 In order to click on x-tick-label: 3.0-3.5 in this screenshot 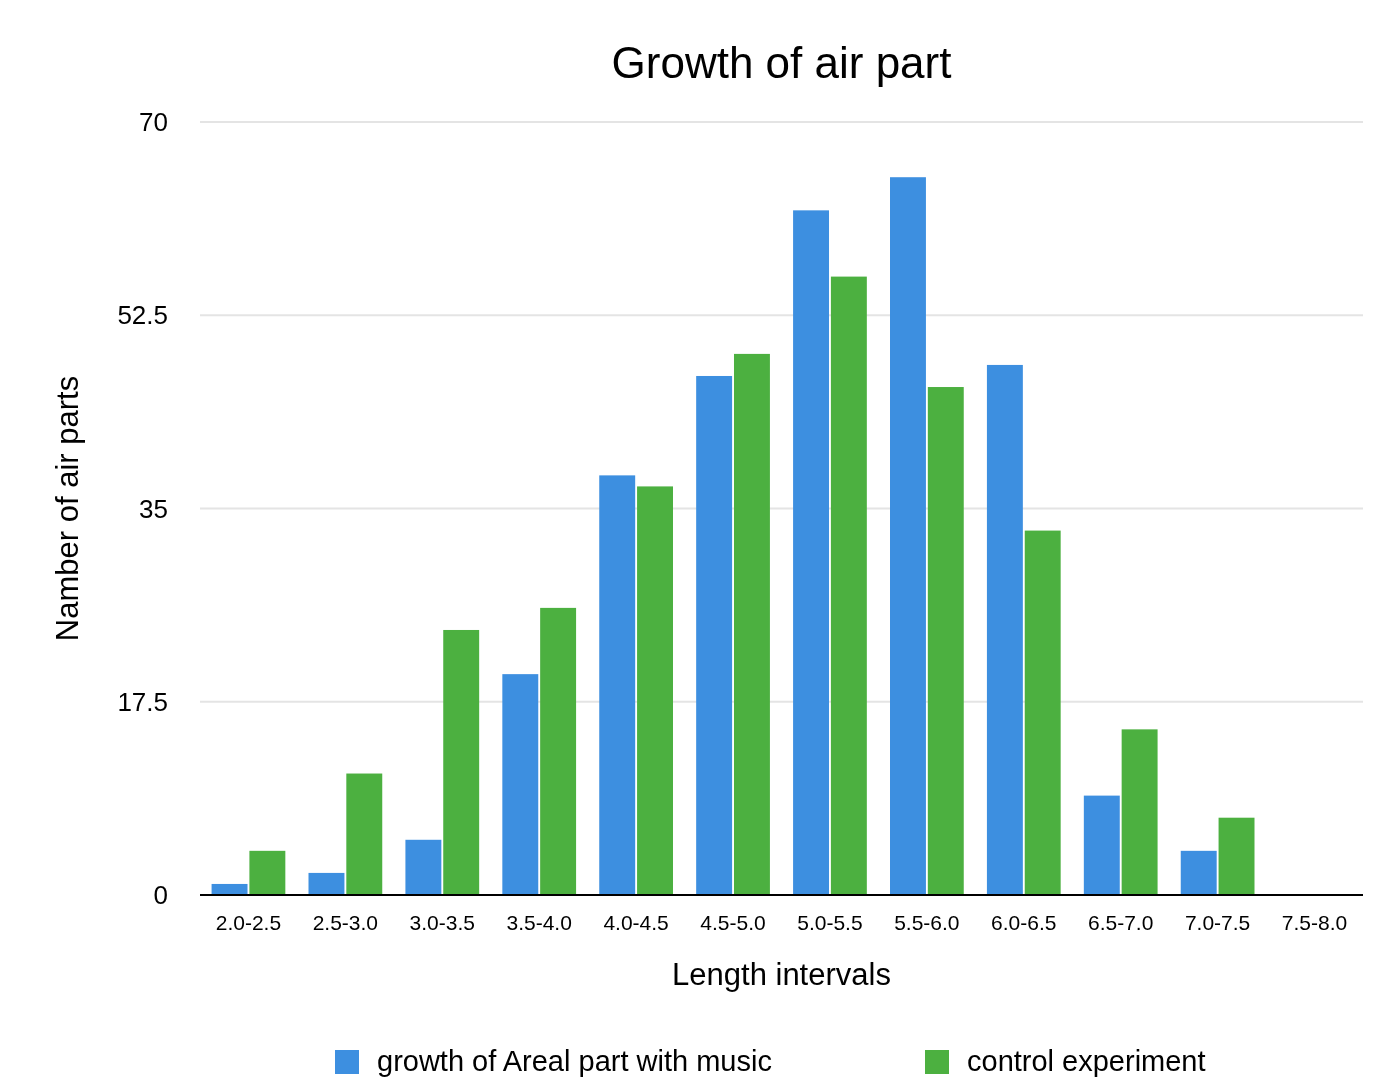, I will do `click(442, 922)`.